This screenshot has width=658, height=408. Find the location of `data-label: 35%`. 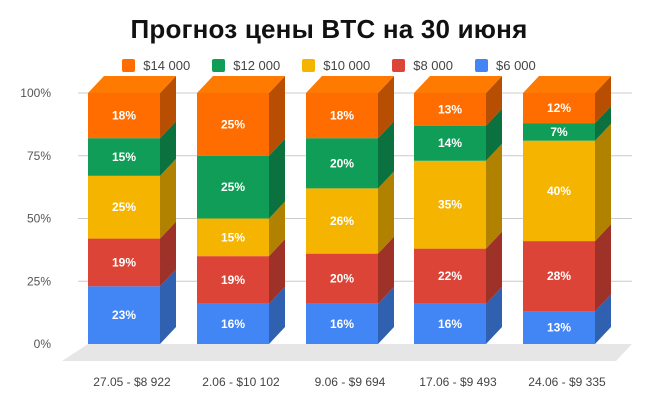

data-label: 35% is located at coordinates (450, 205).